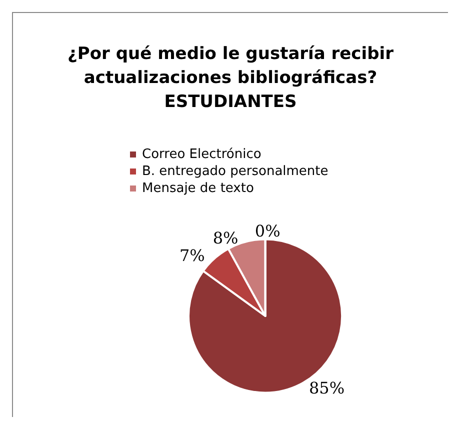 This screenshot has height=425, width=454. Describe the element at coordinates (192, 255) in the screenshot. I see `data-label: 7%` at that location.